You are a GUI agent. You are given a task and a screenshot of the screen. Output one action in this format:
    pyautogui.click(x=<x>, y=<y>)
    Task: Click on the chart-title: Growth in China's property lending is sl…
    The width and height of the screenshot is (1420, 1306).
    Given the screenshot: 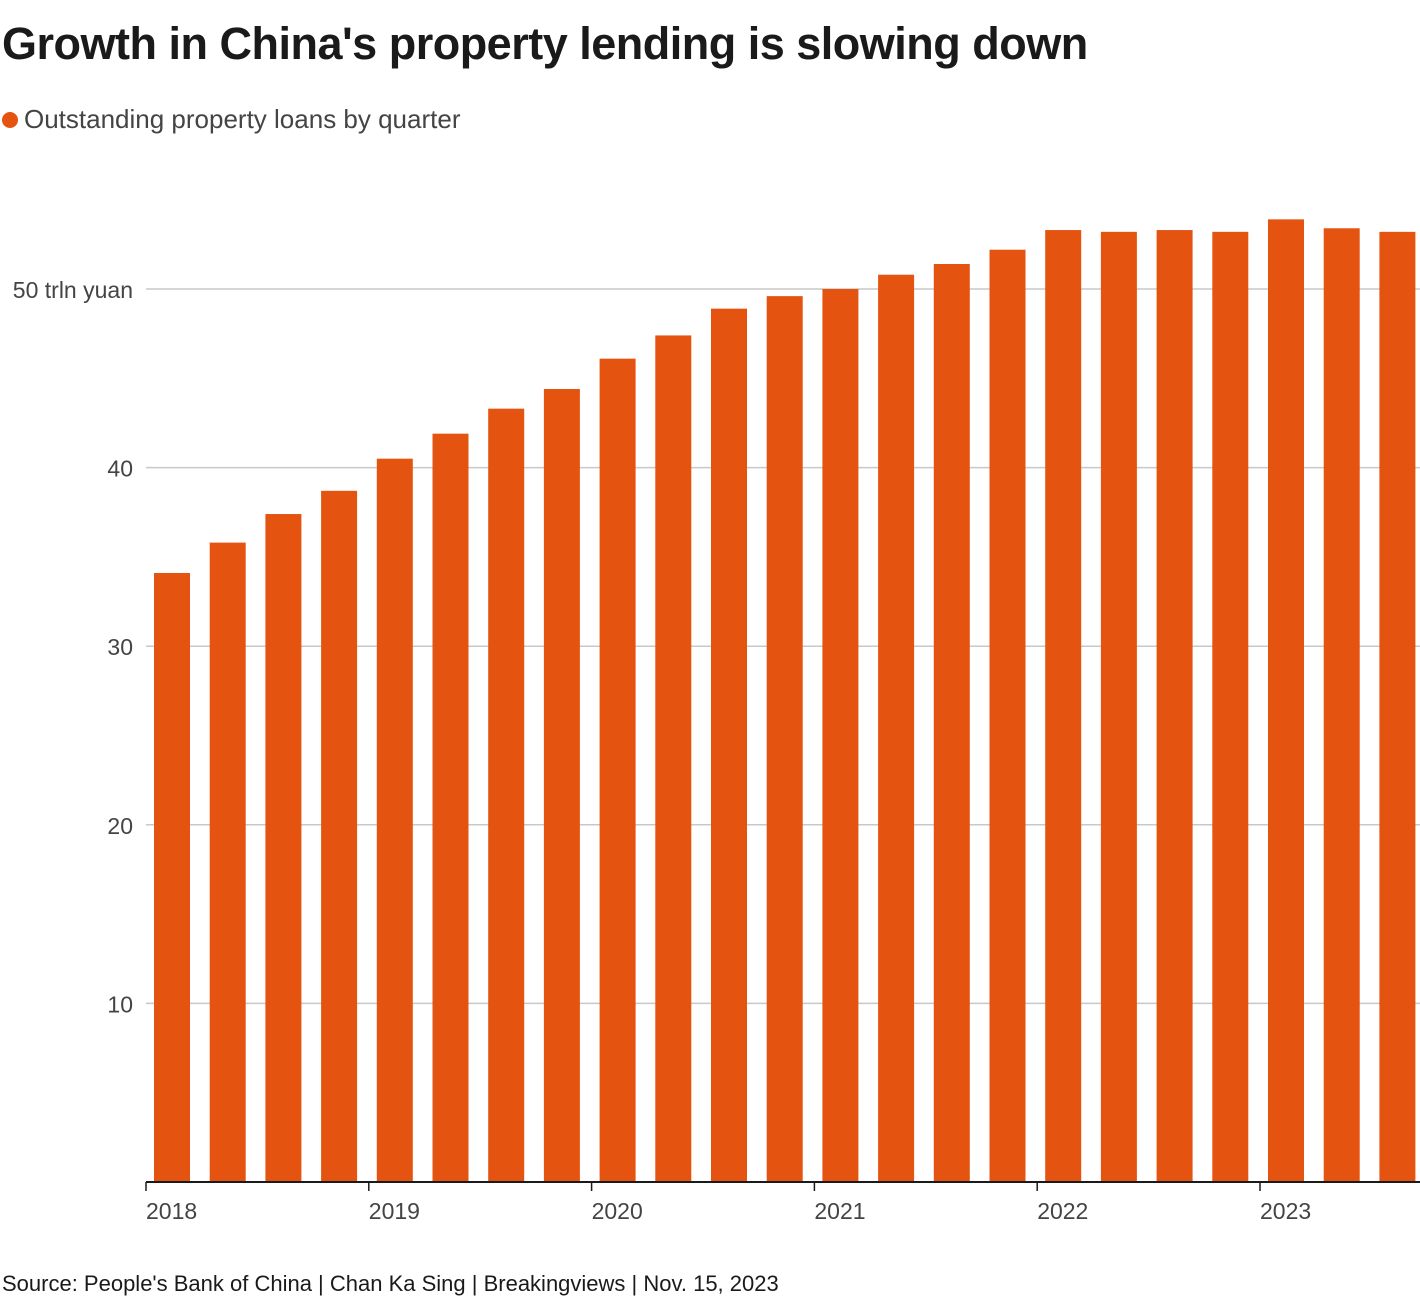 What is the action you would take?
    pyautogui.click(x=545, y=43)
    